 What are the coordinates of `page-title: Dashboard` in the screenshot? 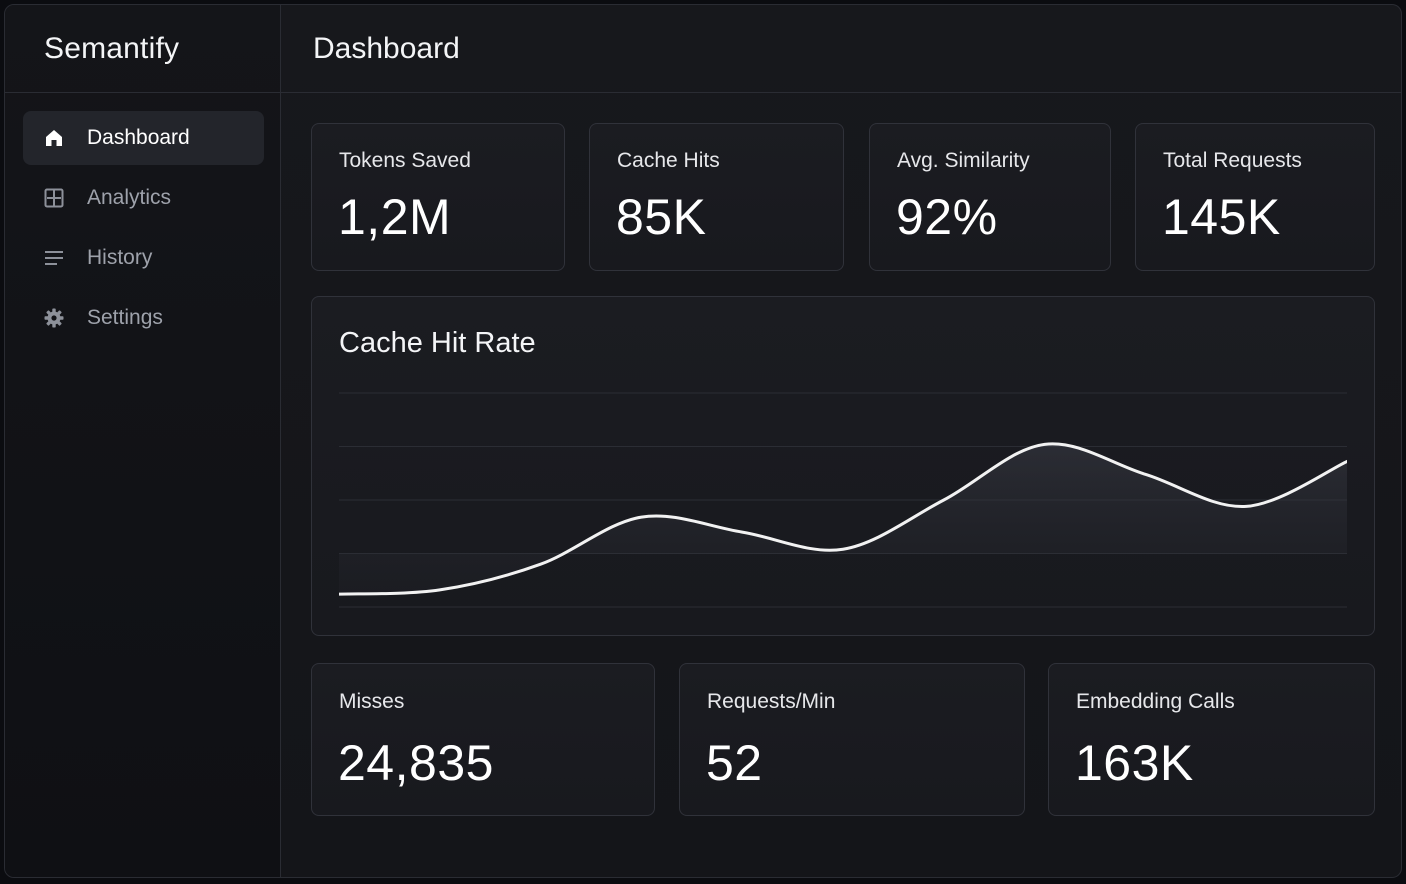 It's located at (386, 48).